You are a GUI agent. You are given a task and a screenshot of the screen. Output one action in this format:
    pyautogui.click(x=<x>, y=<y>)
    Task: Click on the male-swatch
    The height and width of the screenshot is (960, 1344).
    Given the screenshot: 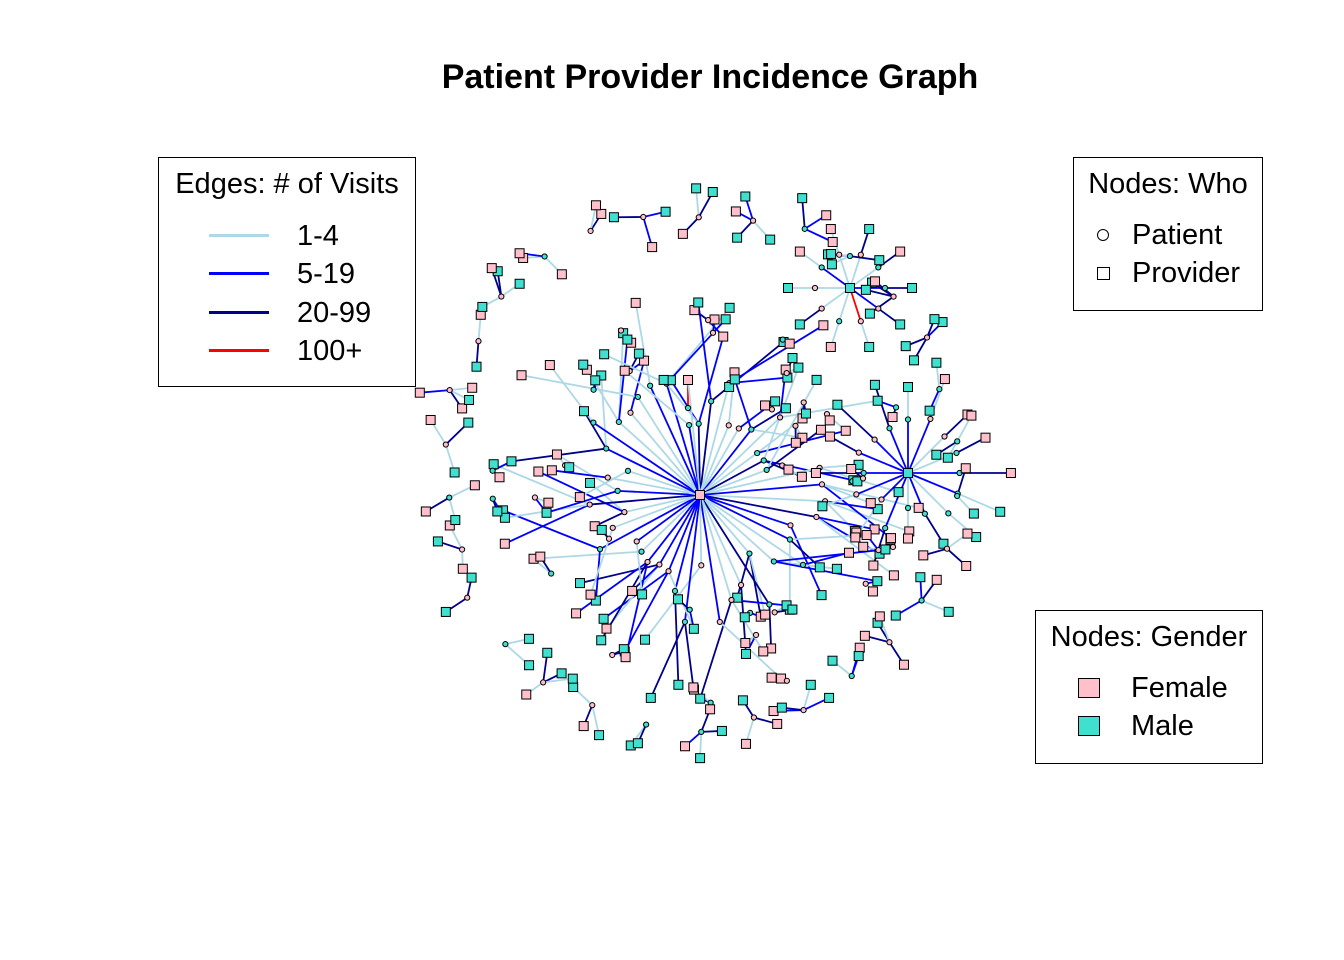 What is the action you would take?
    pyautogui.click(x=1089, y=726)
    